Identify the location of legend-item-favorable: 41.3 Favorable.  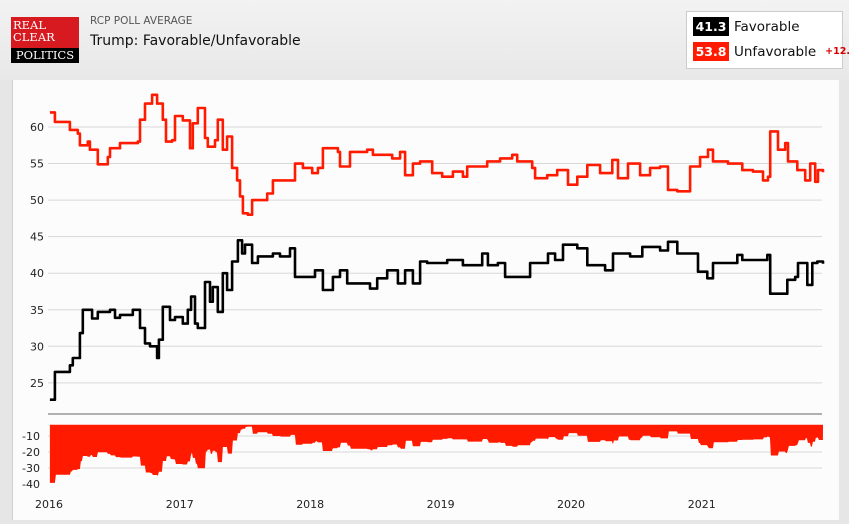
(746, 26).